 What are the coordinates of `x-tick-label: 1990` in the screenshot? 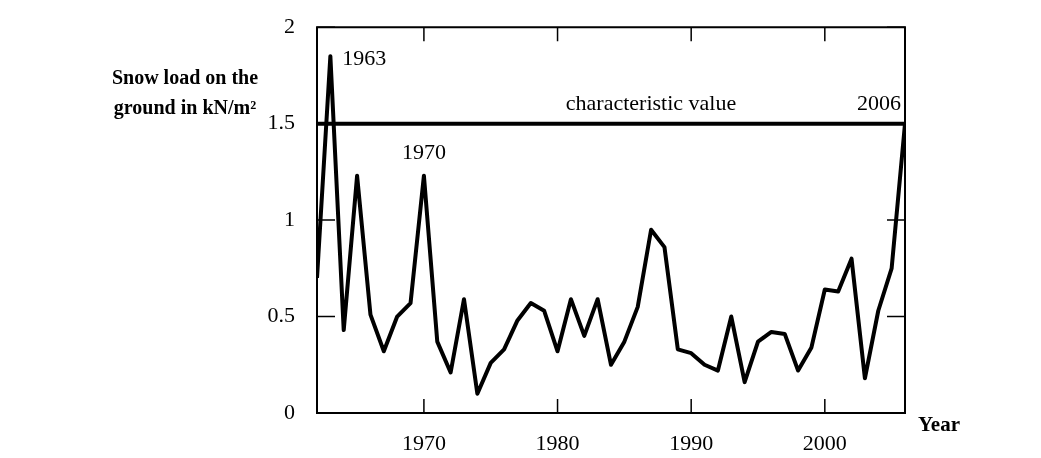 It's located at (691, 442).